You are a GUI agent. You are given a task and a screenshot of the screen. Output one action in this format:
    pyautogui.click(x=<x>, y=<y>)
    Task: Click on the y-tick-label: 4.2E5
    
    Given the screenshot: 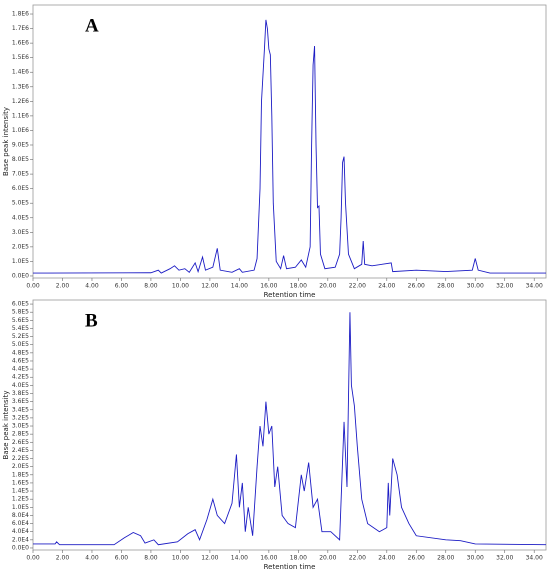 What is the action you would take?
    pyautogui.click(x=20, y=377)
    